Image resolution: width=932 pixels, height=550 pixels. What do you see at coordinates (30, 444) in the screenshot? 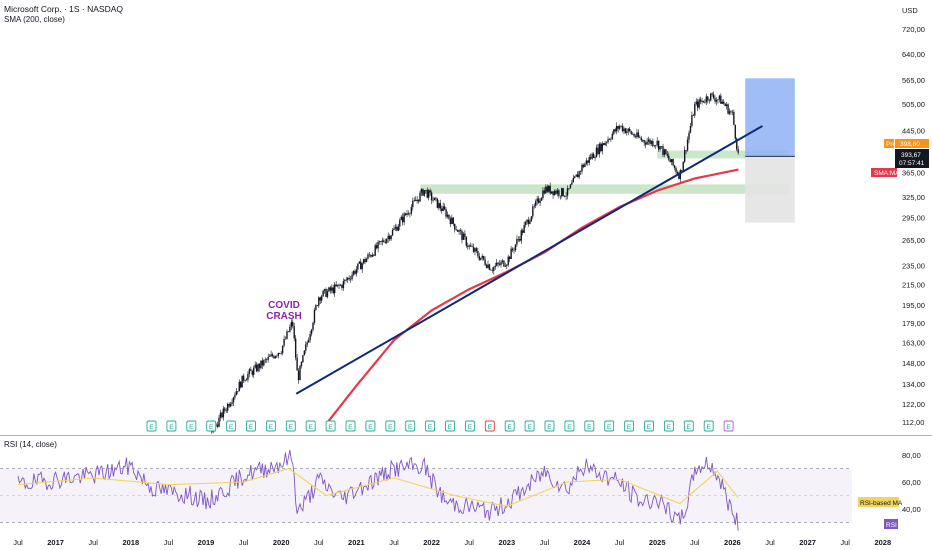
I see `rsi-legend: RSI (14, close)` at bounding box center [30, 444].